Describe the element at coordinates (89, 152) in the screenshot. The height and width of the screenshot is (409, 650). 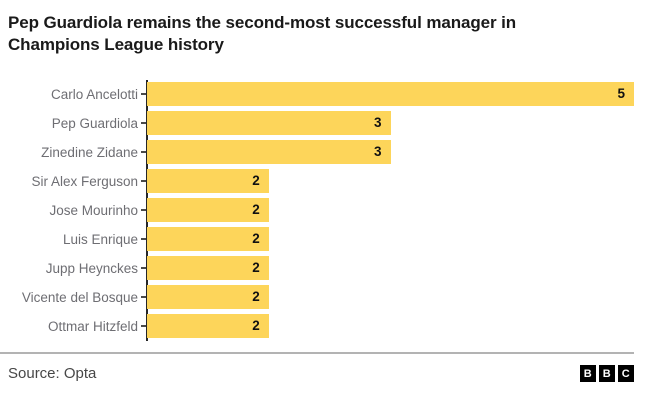
I see `category-label: Zinedine Zidane` at that location.